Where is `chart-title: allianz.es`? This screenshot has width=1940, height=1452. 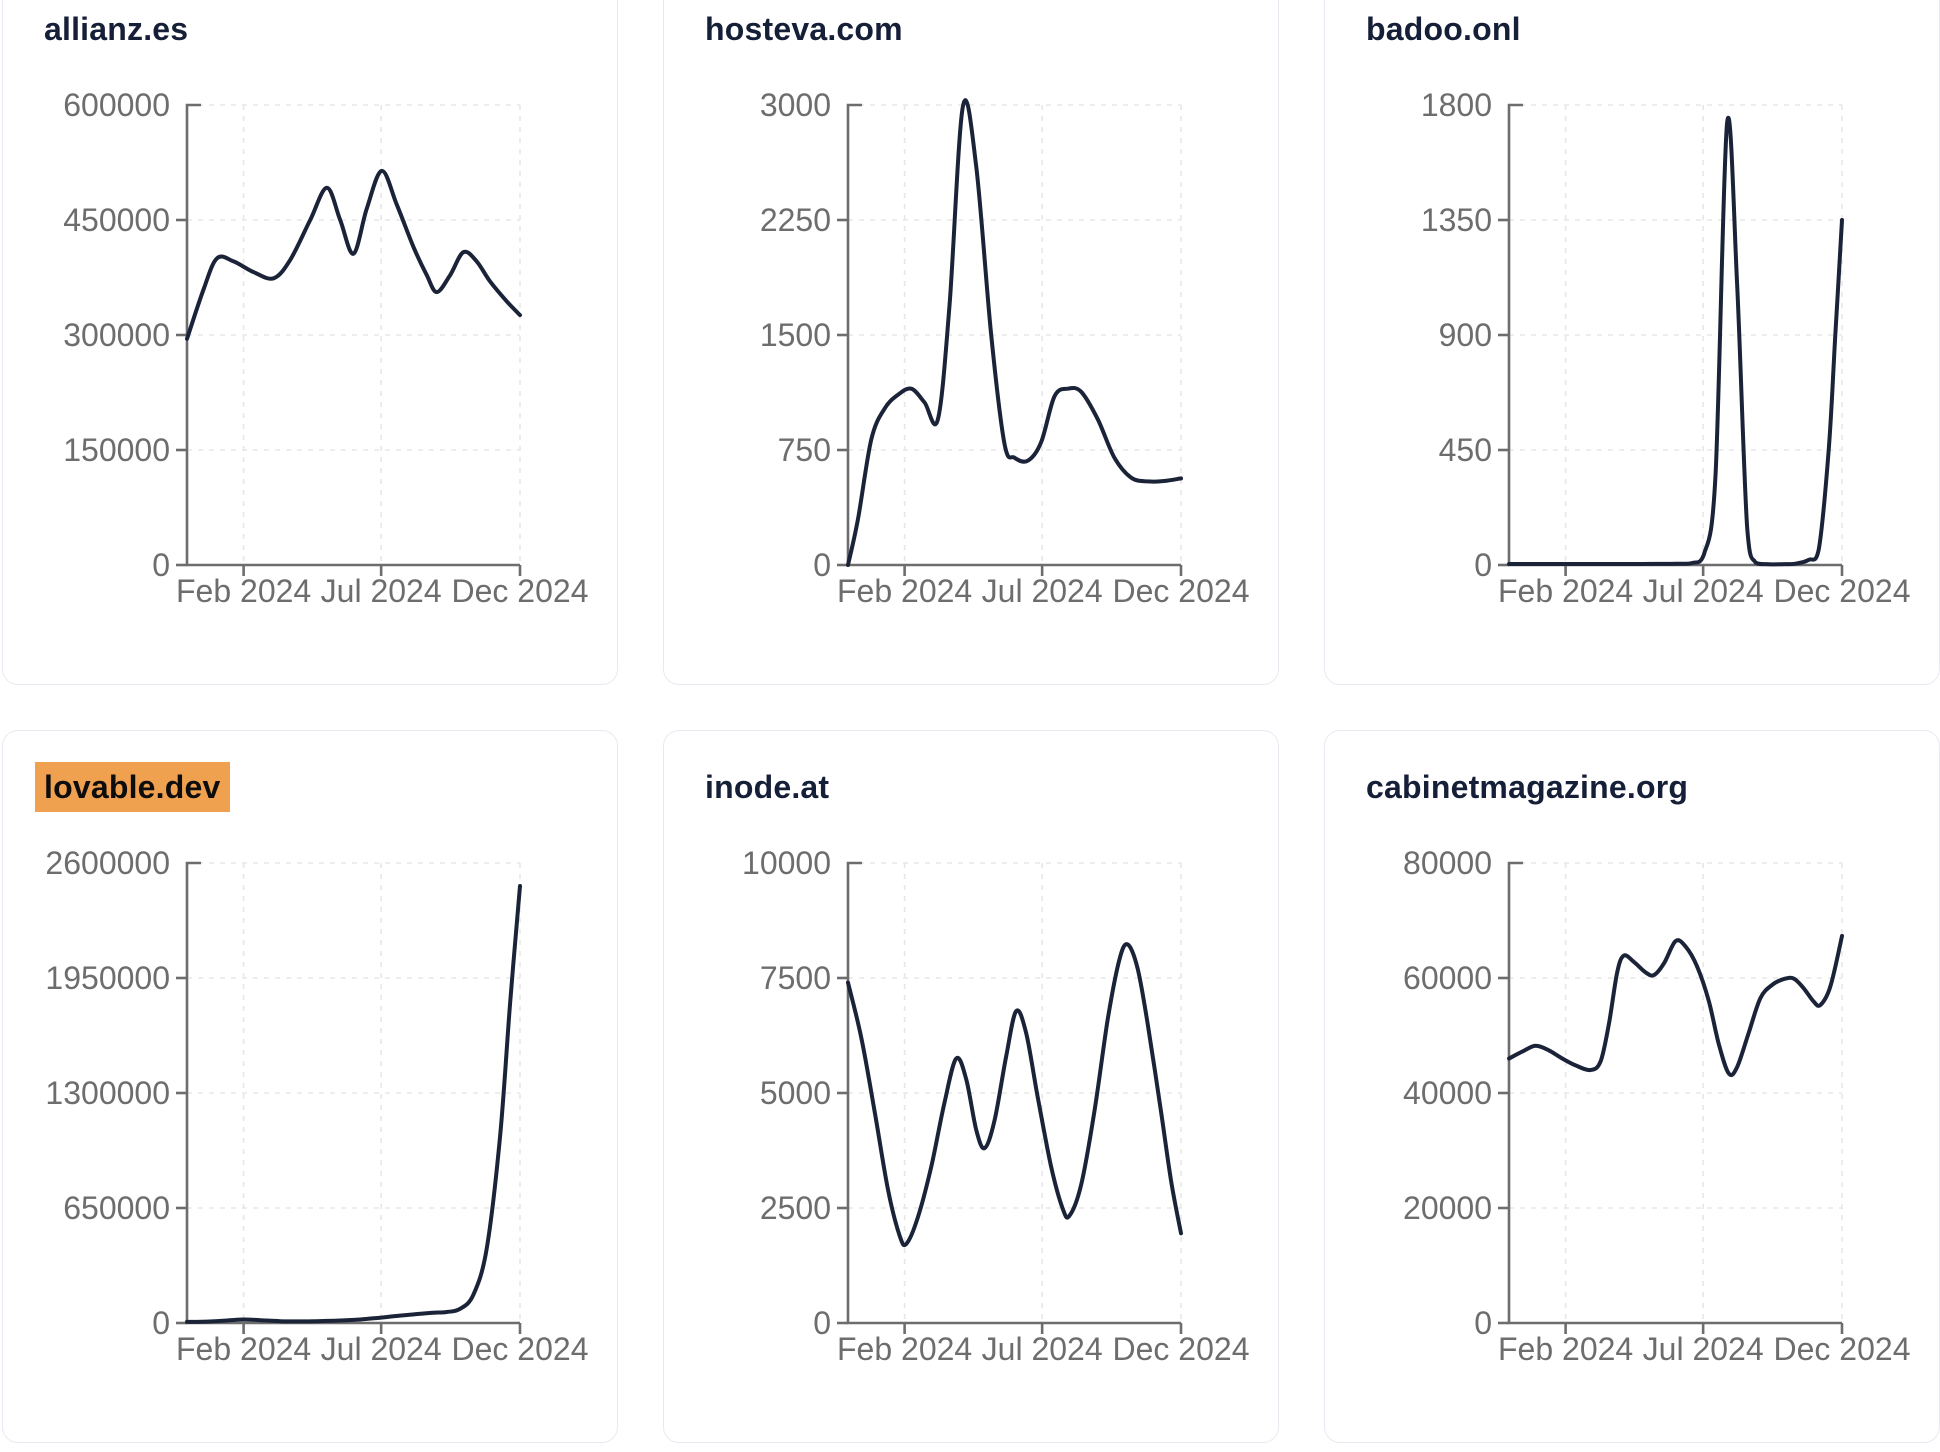
chart-title: allianz.es is located at coordinates (116, 29).